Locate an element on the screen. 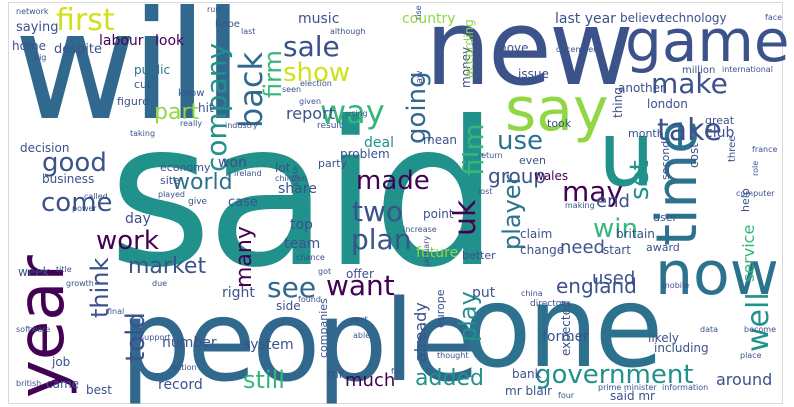 Image resolution: width=794 pixels, height=407 pixels. word-used: used is located at coordinates (614, 278).